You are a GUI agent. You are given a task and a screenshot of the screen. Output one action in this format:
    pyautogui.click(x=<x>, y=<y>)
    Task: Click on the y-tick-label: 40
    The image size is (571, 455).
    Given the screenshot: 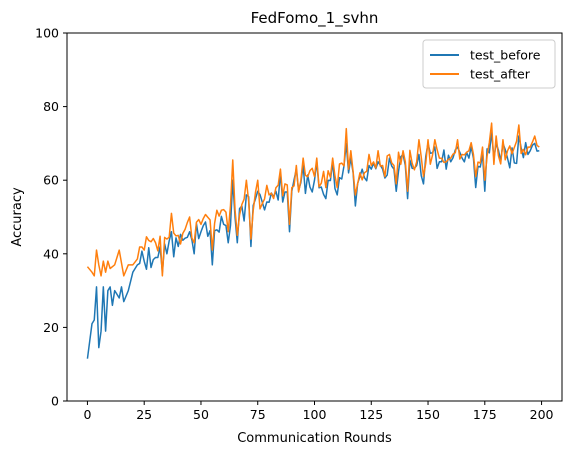 What is the action you would take?
    pyautogui.click(x=51, y=253)
    